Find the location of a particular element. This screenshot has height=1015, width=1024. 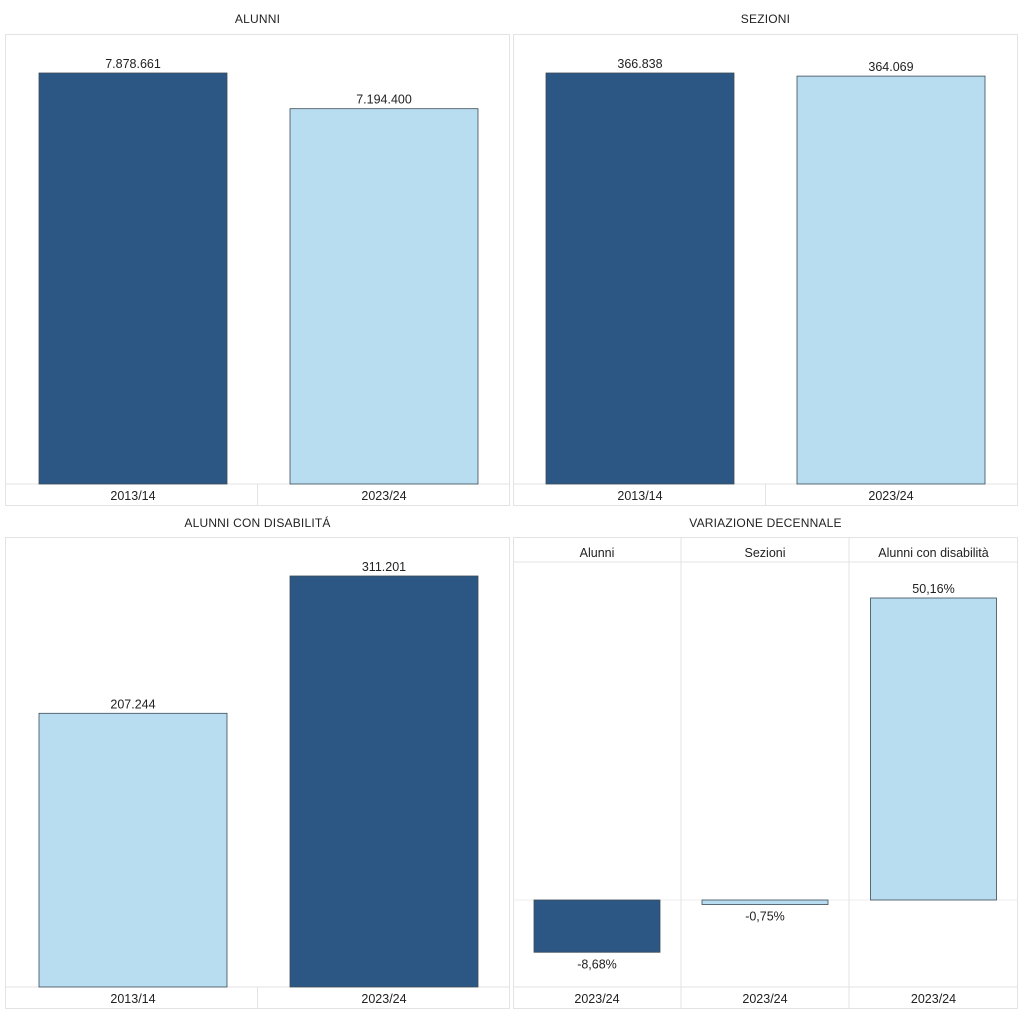

x-tick-label-3-2: 2023/24 is located at coordinates (933, 999).